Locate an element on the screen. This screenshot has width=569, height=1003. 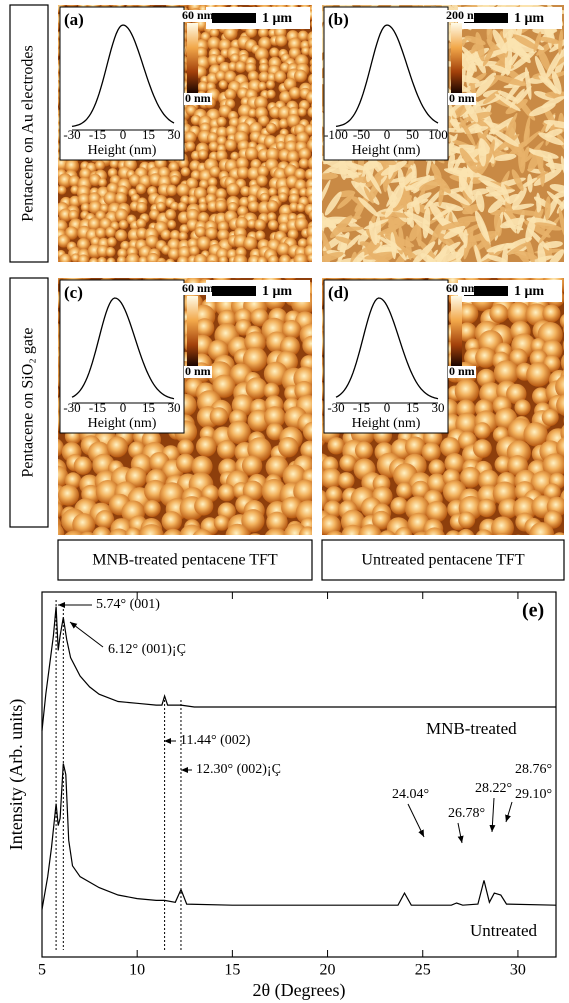
line is located at coordinates (299, 836).